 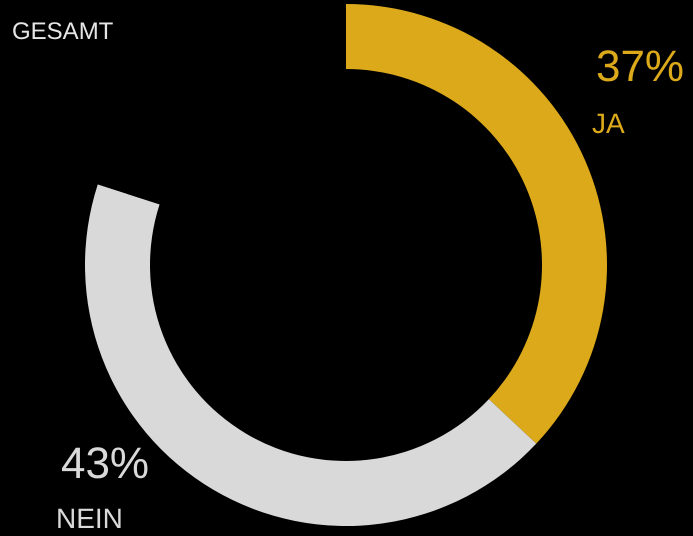 What do you see at coordinates (105, 463) in the screenshot?
I see `data-label: 43%` at bounding box center [105, 463].